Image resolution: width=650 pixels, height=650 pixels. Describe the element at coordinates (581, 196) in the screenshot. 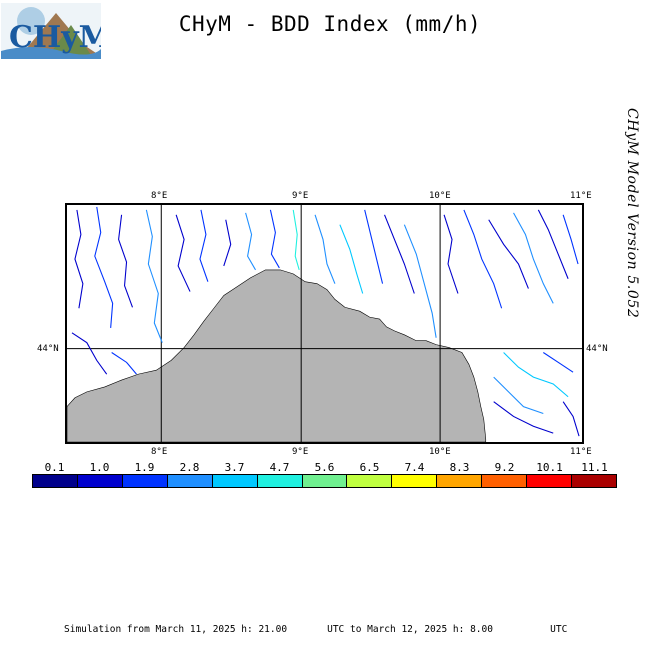

I see `top-lon-tick: 11°E` at that location.